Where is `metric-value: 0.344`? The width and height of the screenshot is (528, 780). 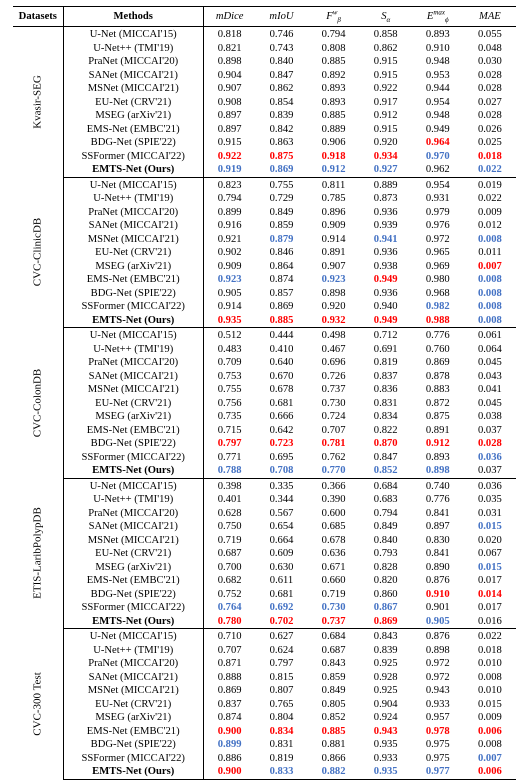
metric-value: 0.344 is located at coordinates (281, 499).